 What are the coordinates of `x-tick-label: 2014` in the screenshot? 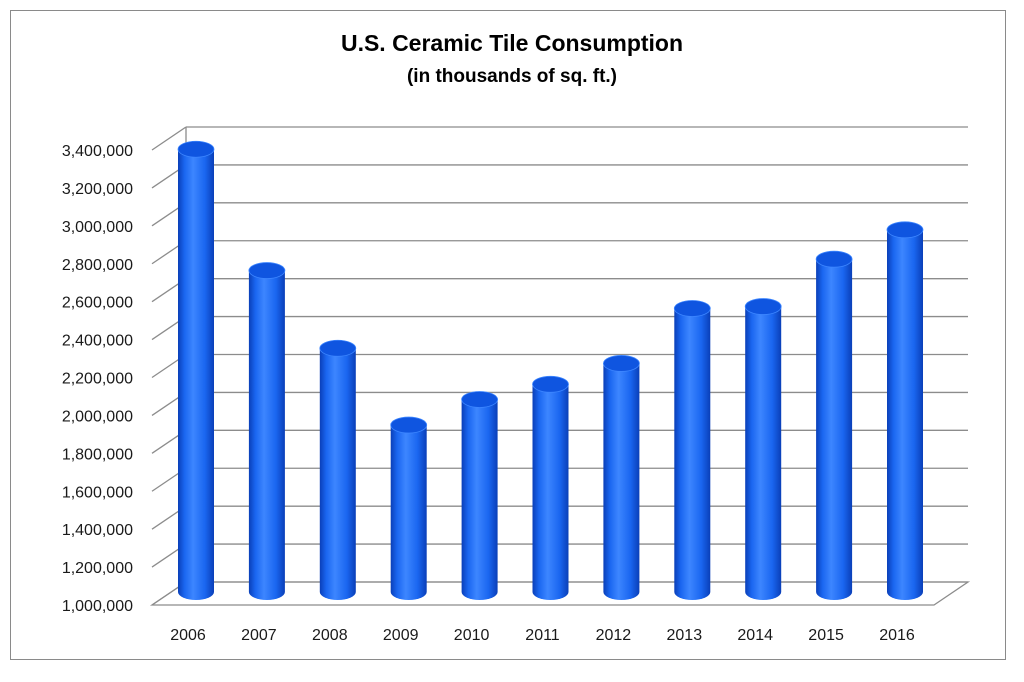 It's located at (755, 635).